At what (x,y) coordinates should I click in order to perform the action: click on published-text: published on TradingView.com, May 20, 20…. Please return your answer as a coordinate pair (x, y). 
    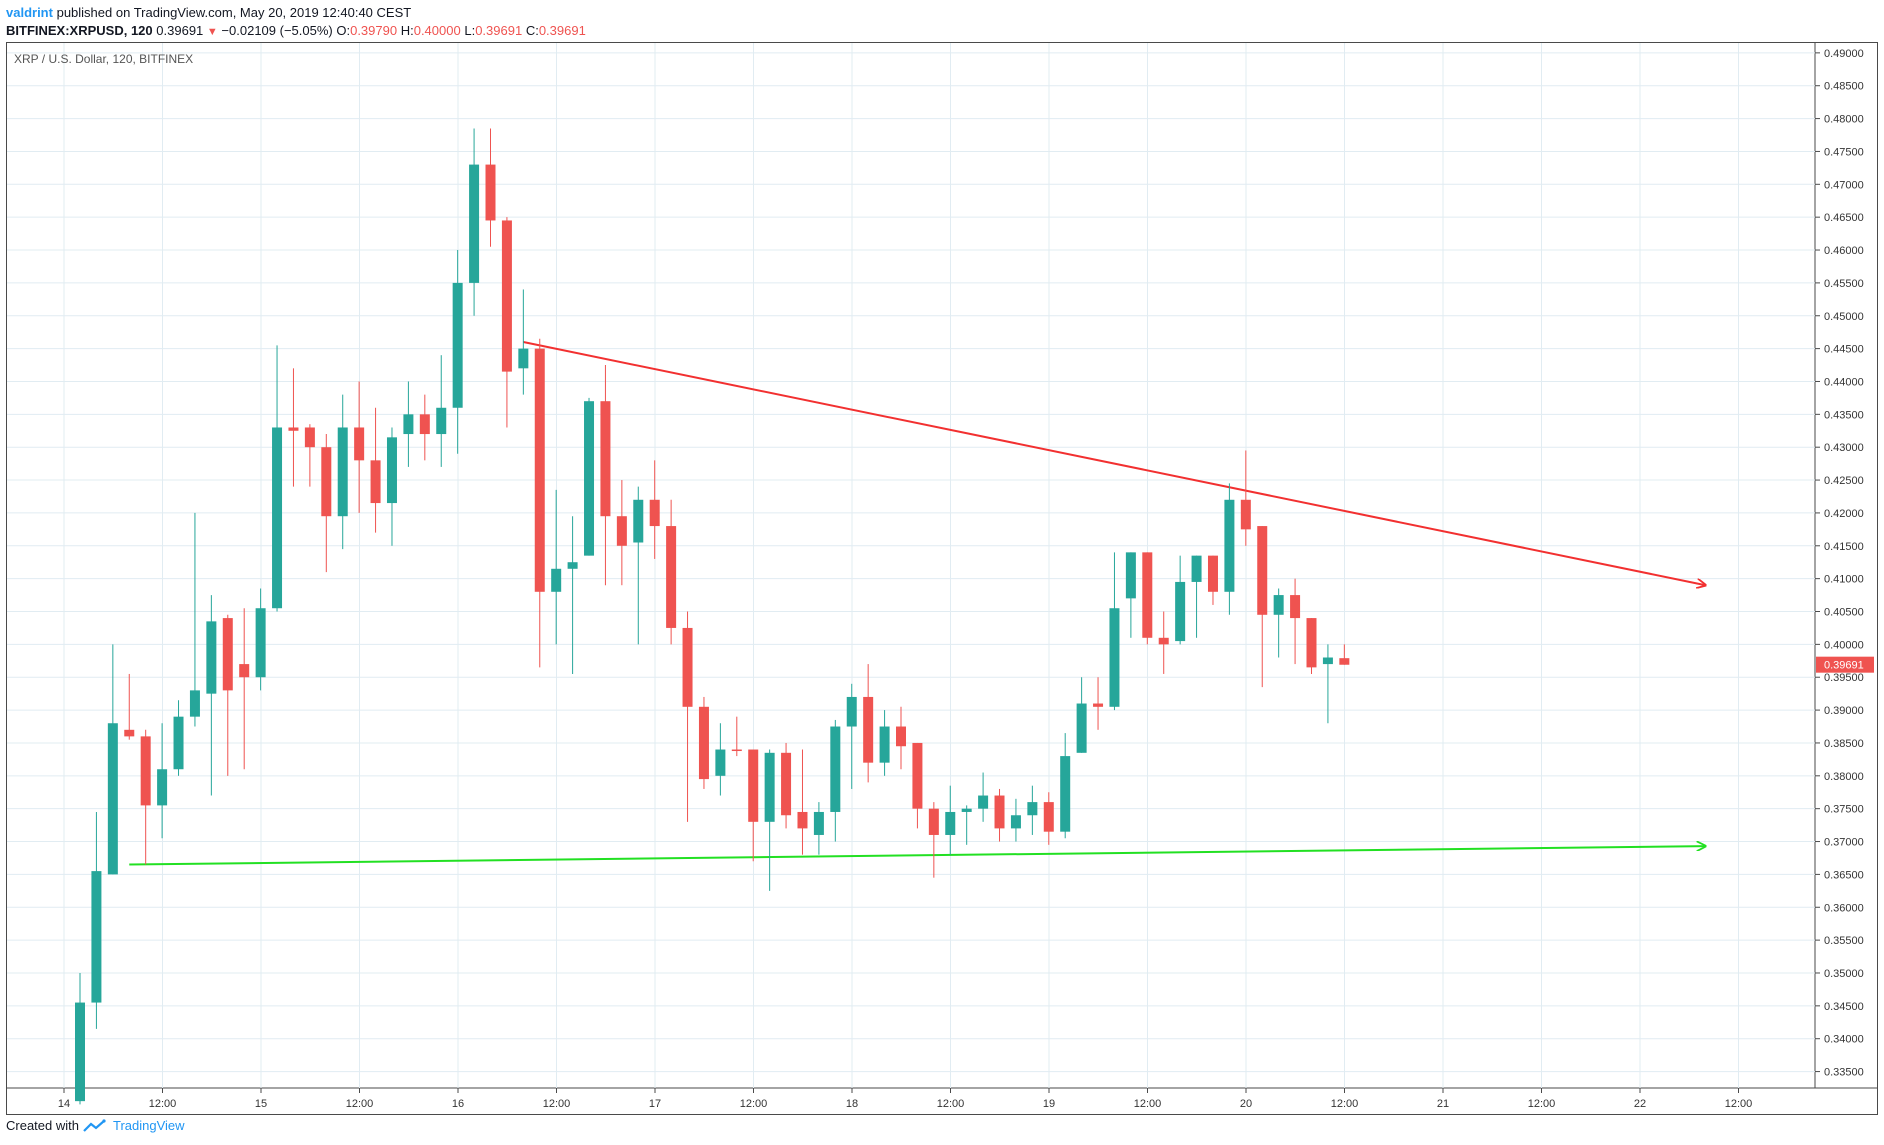
    Looking at the image, I should click on (234, 12).